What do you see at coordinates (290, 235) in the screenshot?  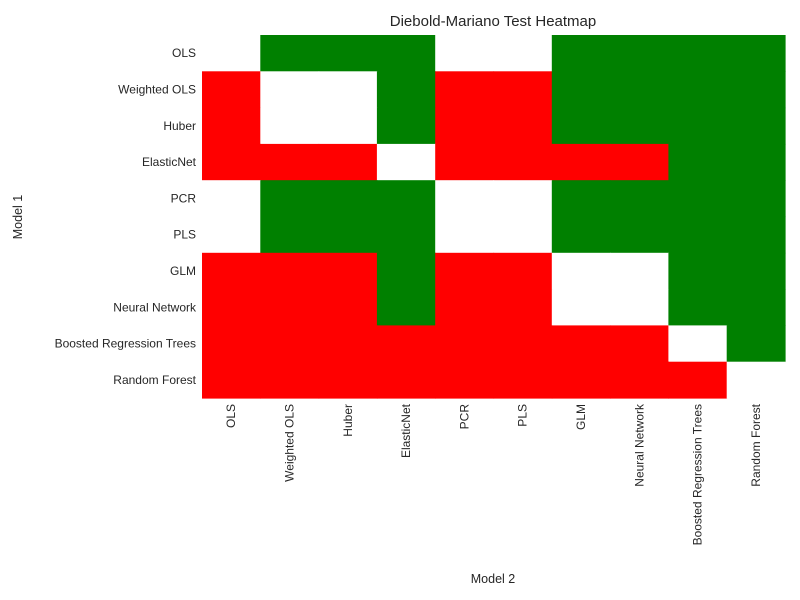 I see `heatmap-cell-pls-vs-weighted-ols` at bounding box center [290, 235].